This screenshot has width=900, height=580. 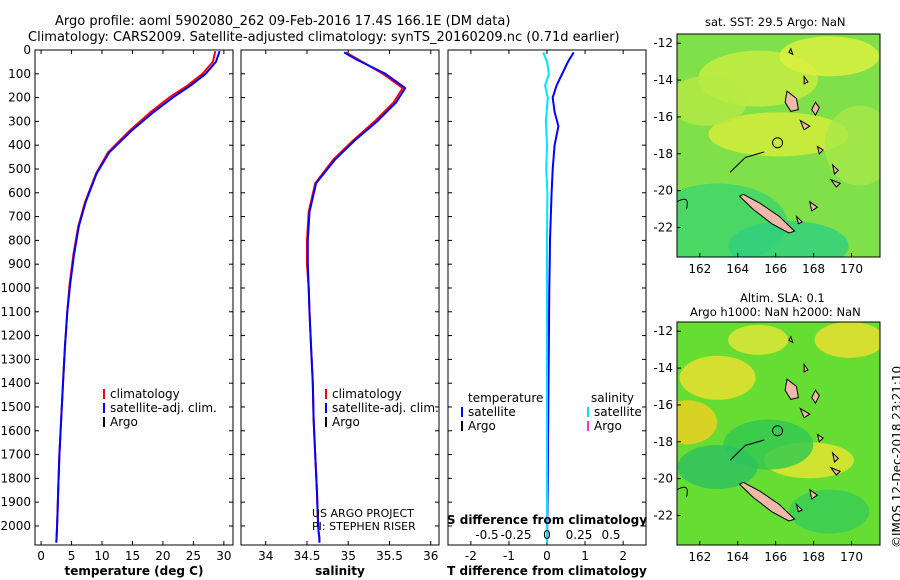 I want to click on imos-footer: ©IMOS 12-Dec-2018 23:21:10, so click(x=895, y=456).